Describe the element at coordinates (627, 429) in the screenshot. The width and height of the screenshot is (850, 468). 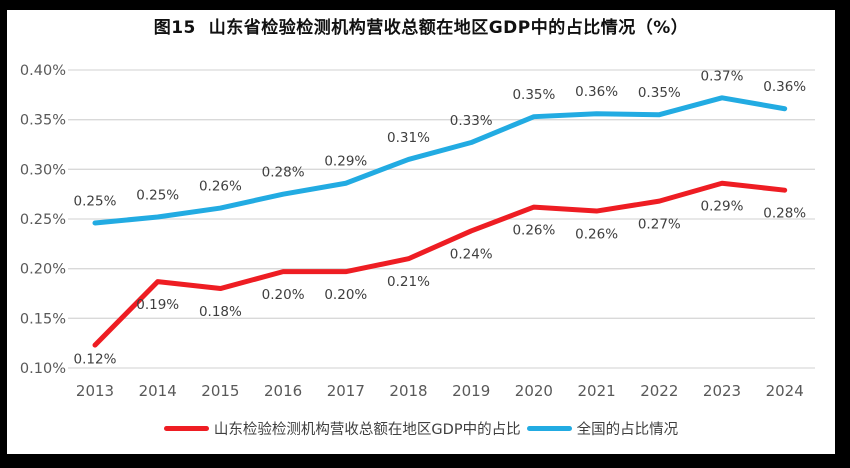
I see `legend-label-national: 全国的占比情况` at that location.